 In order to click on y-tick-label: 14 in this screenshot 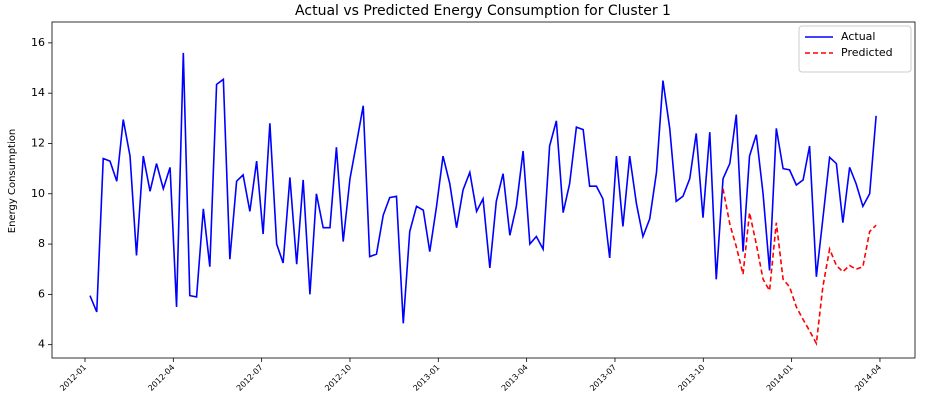, I will do `click(38, 92)`.